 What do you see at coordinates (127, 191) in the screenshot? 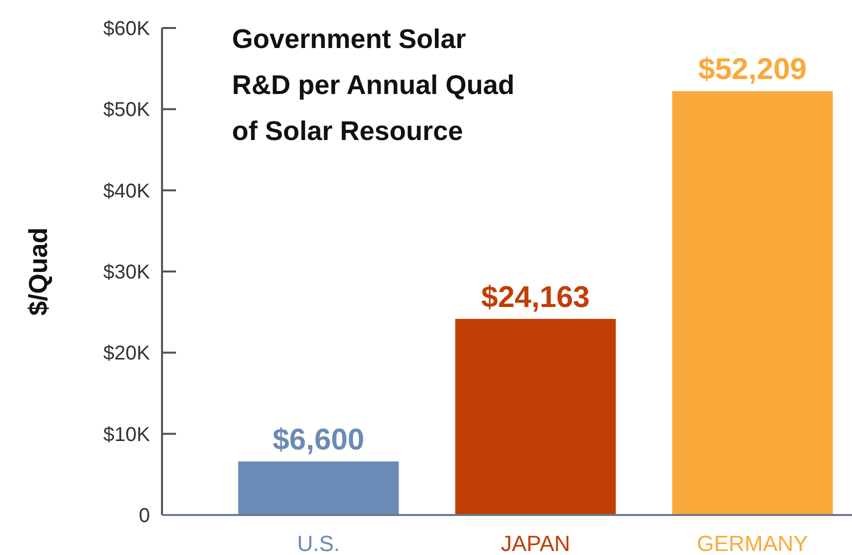
I see `y-tick-label: $40K` at bounding box center [127, 191].